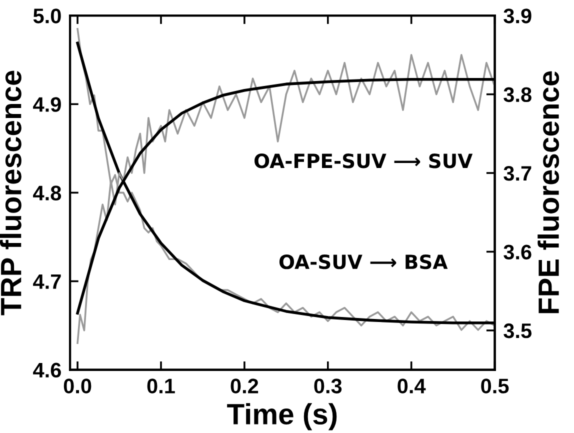 The image size is (574, 433). I want to click on y2-tick-label: 3.5, so click(518, 330).